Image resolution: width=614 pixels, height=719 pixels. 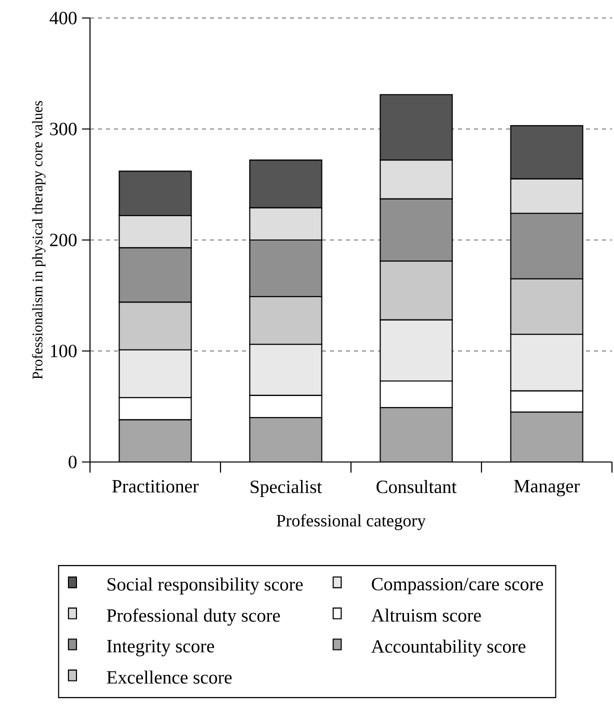 What do you see at coordinates (286, 488) in the screenshot?
I see `x-tick-label: Specialist` at bounding box center [286, 488].